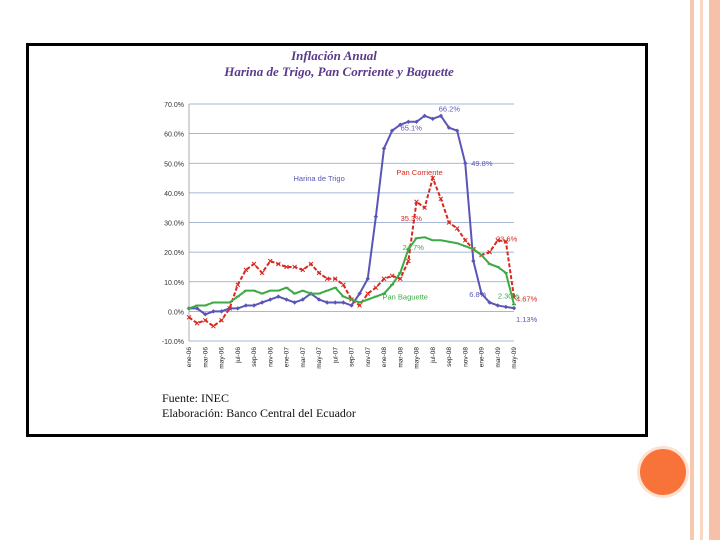 The image size is (720, 540). I want to click on x-tick-label: mar-09, so click(498, 357).